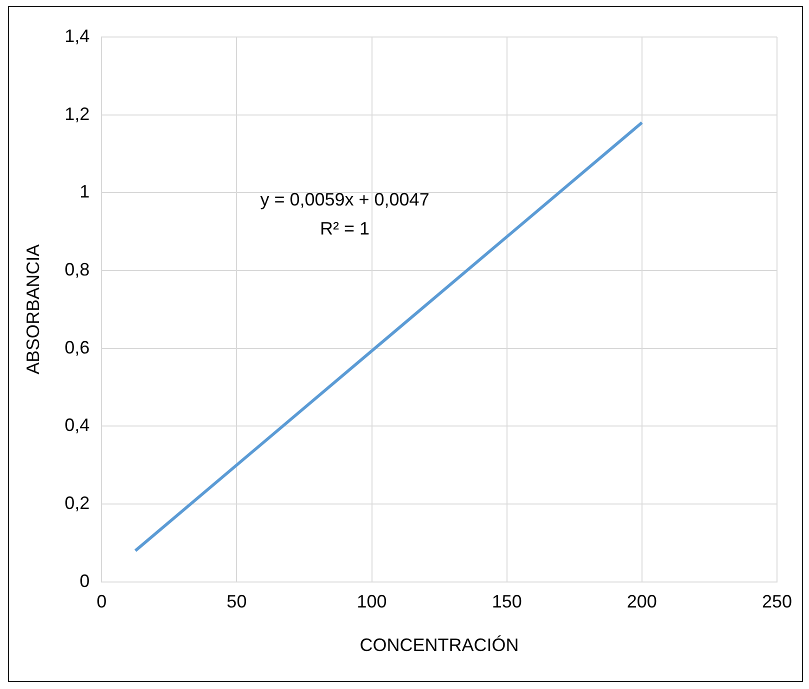  What do you see at coordinates (641, 602) in the screenshot?
I see `x-tick-label: 200` at bounding box center [641, 602].